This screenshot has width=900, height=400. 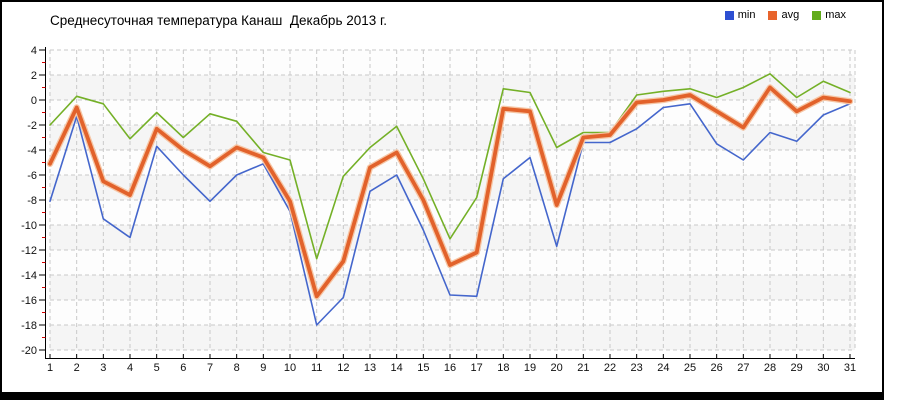 What do you see at coordinates (370, 368) in the screenshot?
I see `x-tick-label: 13` at bounding box center [370, 368].